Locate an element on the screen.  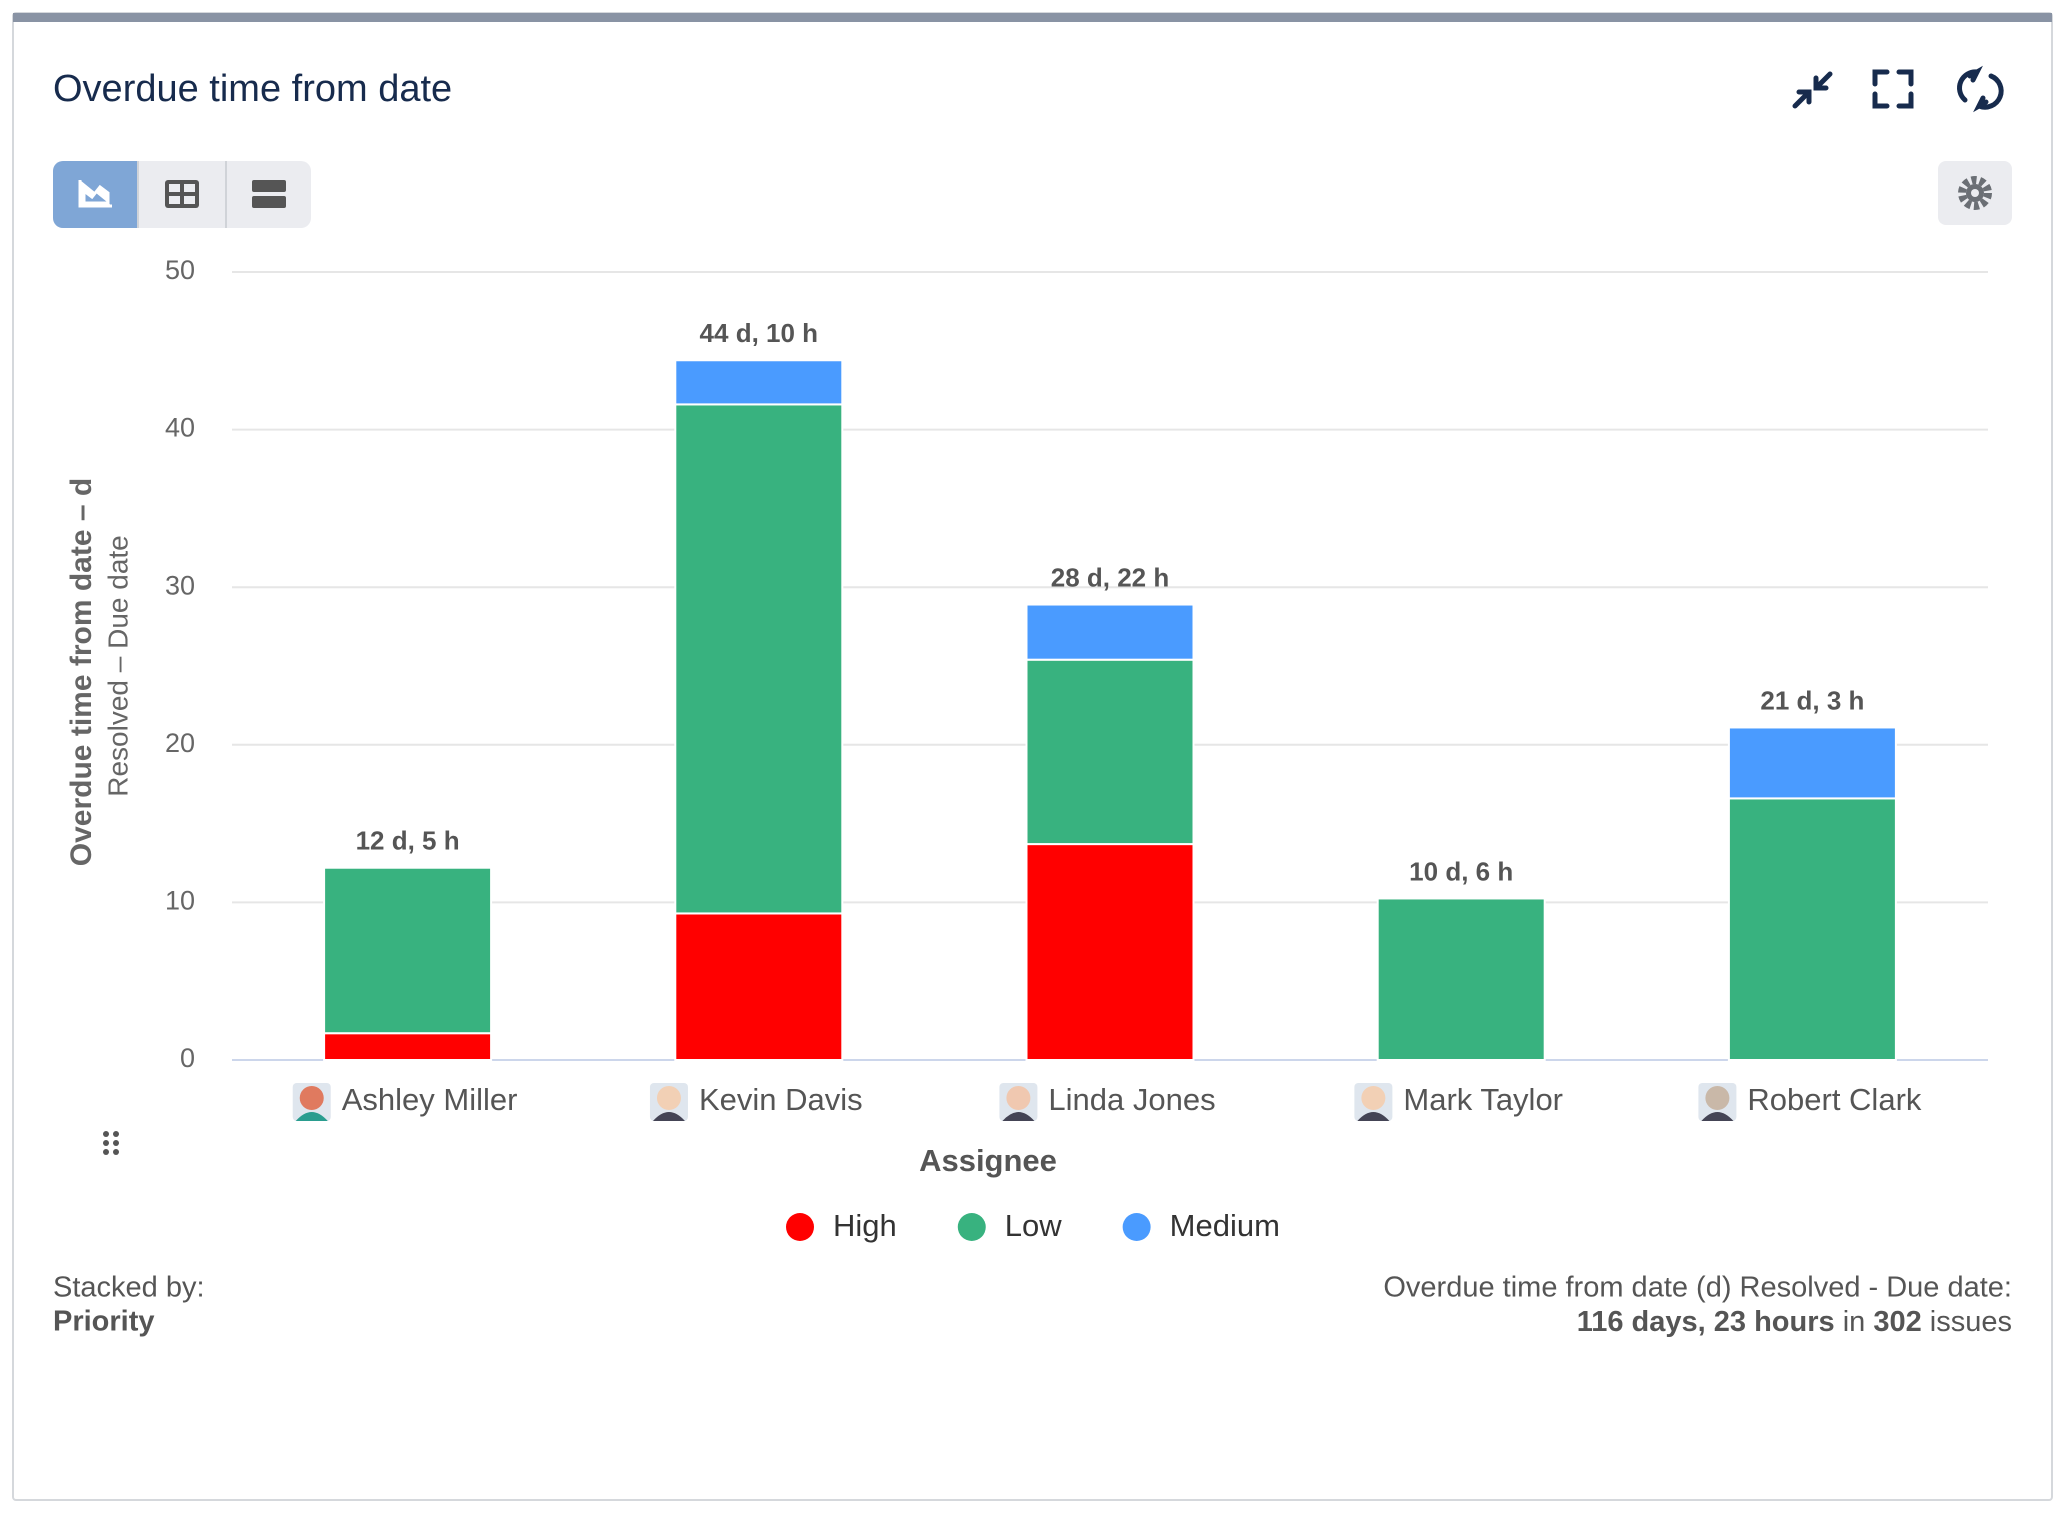
drag-handle is located at coordinates (111, 1143).